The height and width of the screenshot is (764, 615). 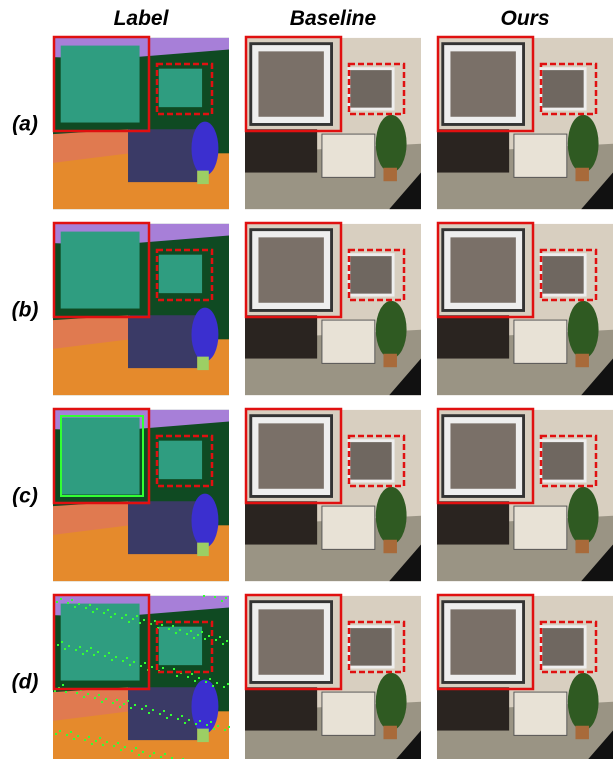 What do you see at coordinates (102, 456) in the screenshot?
I see `edge-noise` at bounding box center [102, 456].